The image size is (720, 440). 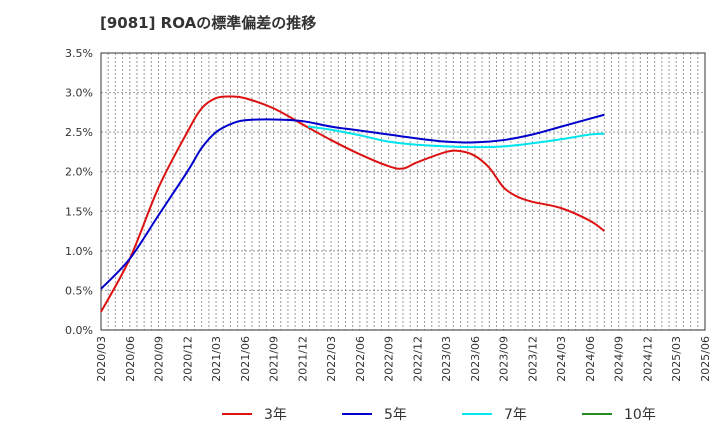 I want to click on chart-title: [9081] ROAの標準偏差の推移, so click(x=208, y=23).